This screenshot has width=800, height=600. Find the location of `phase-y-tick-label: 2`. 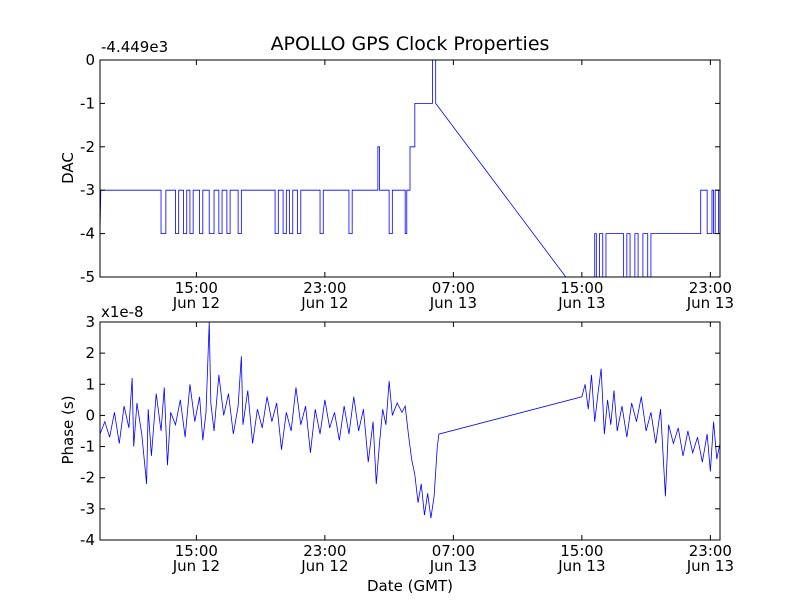

phase-y-tick-label: 2 is located at coordinates (90, 353).